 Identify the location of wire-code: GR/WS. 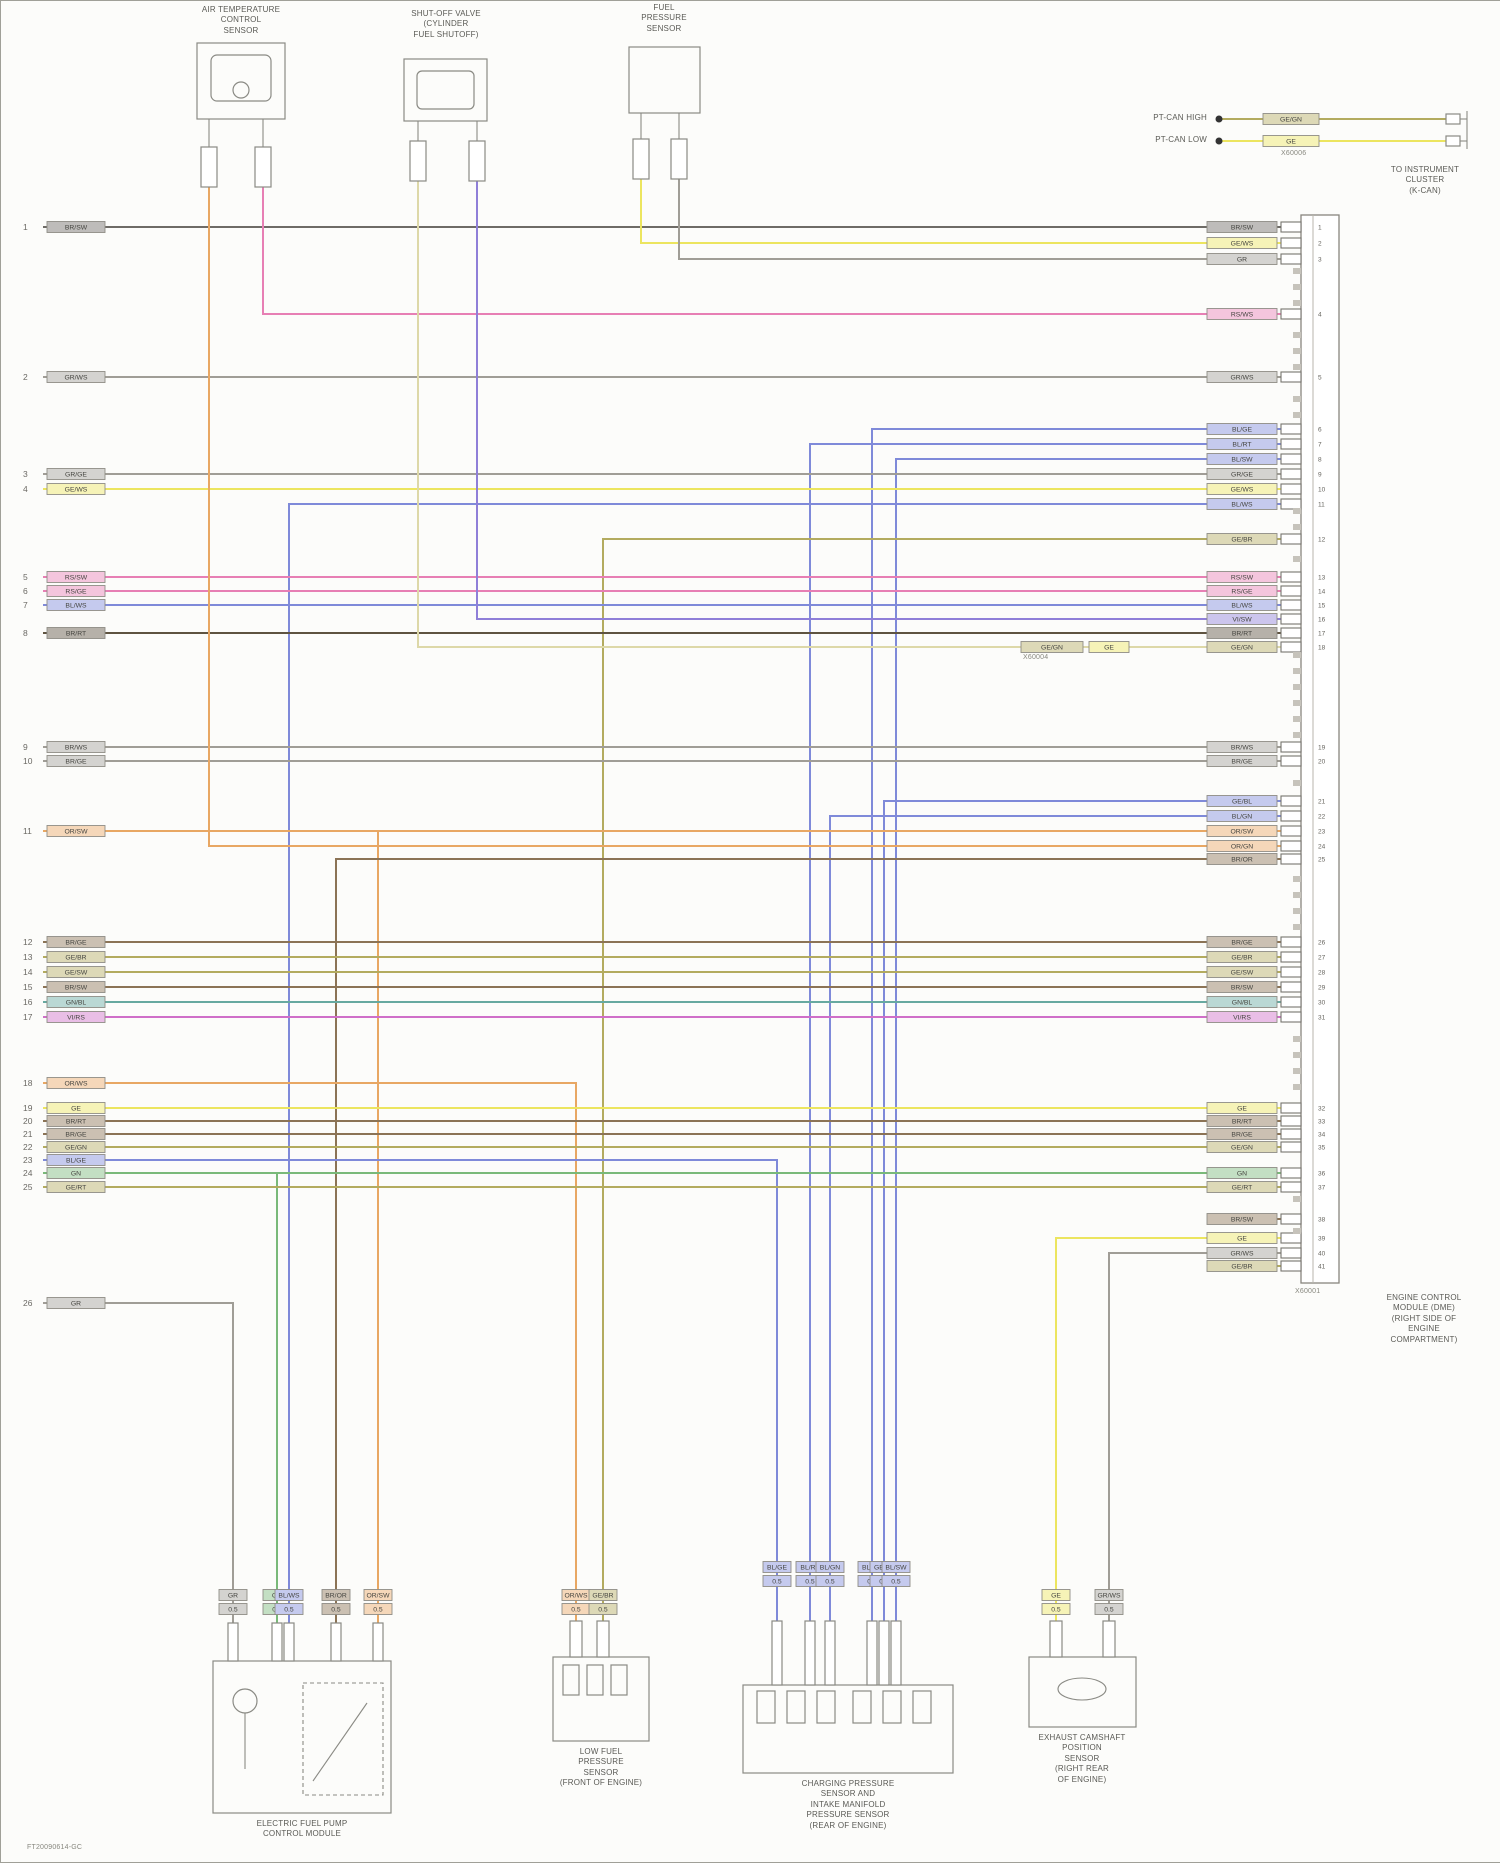
(1108, 1596).